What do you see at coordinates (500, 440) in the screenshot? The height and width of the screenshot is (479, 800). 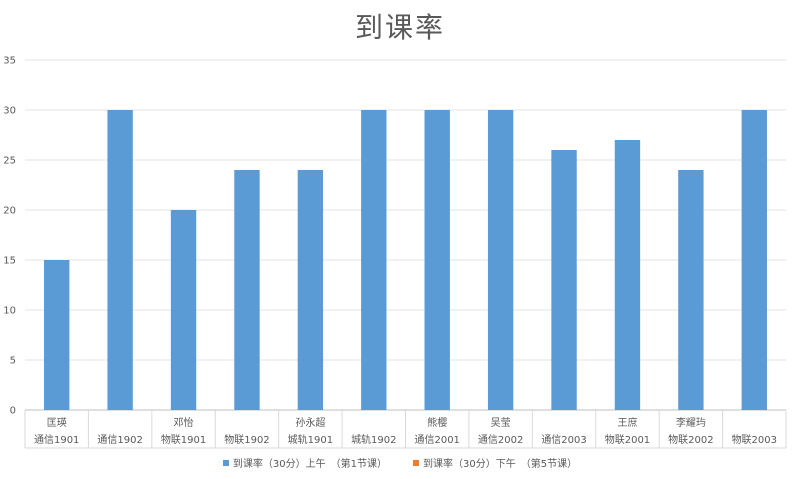 I see `category-class-label: 通信2002` at bounding box center [500, 440].